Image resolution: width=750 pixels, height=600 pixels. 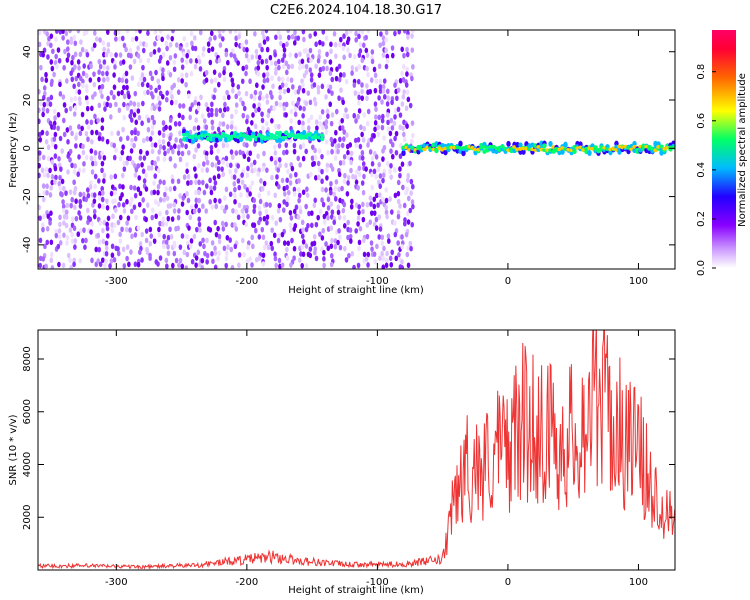 What do you see at coordinates (377, 582) in the screenshot?
I see `x-tick-label: -100` at bounding box center [377, 582].